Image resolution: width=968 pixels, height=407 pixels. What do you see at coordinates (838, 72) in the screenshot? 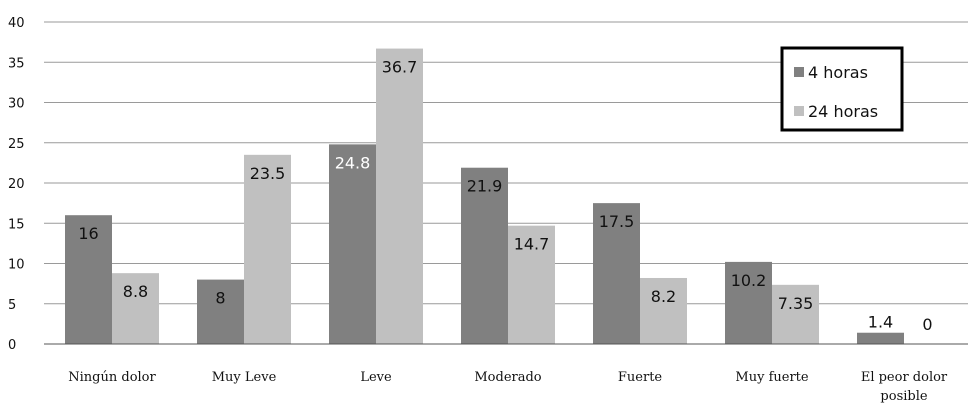
I see `legend-label-4-horas: 4 horas` at bounding box center [838, 72].